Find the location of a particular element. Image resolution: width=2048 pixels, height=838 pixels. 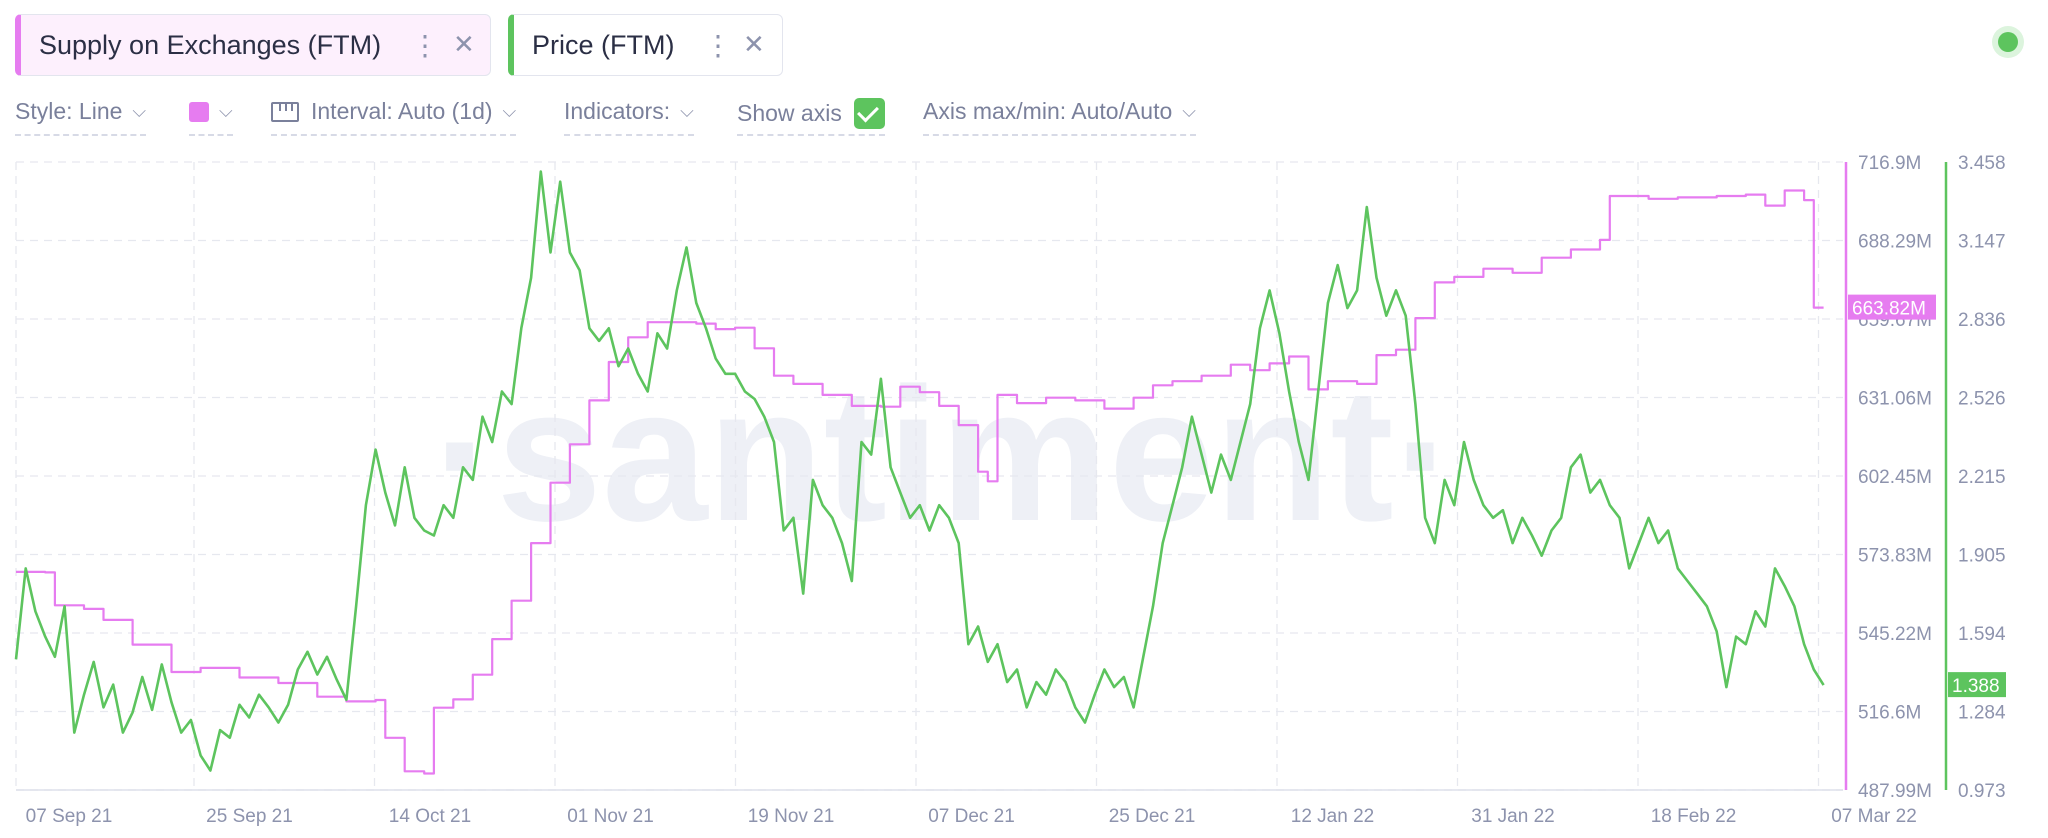

metric-tab-supply: Supply on Exchanges (FTM) ⋮ ✕ is located at coordinates (253, 45).